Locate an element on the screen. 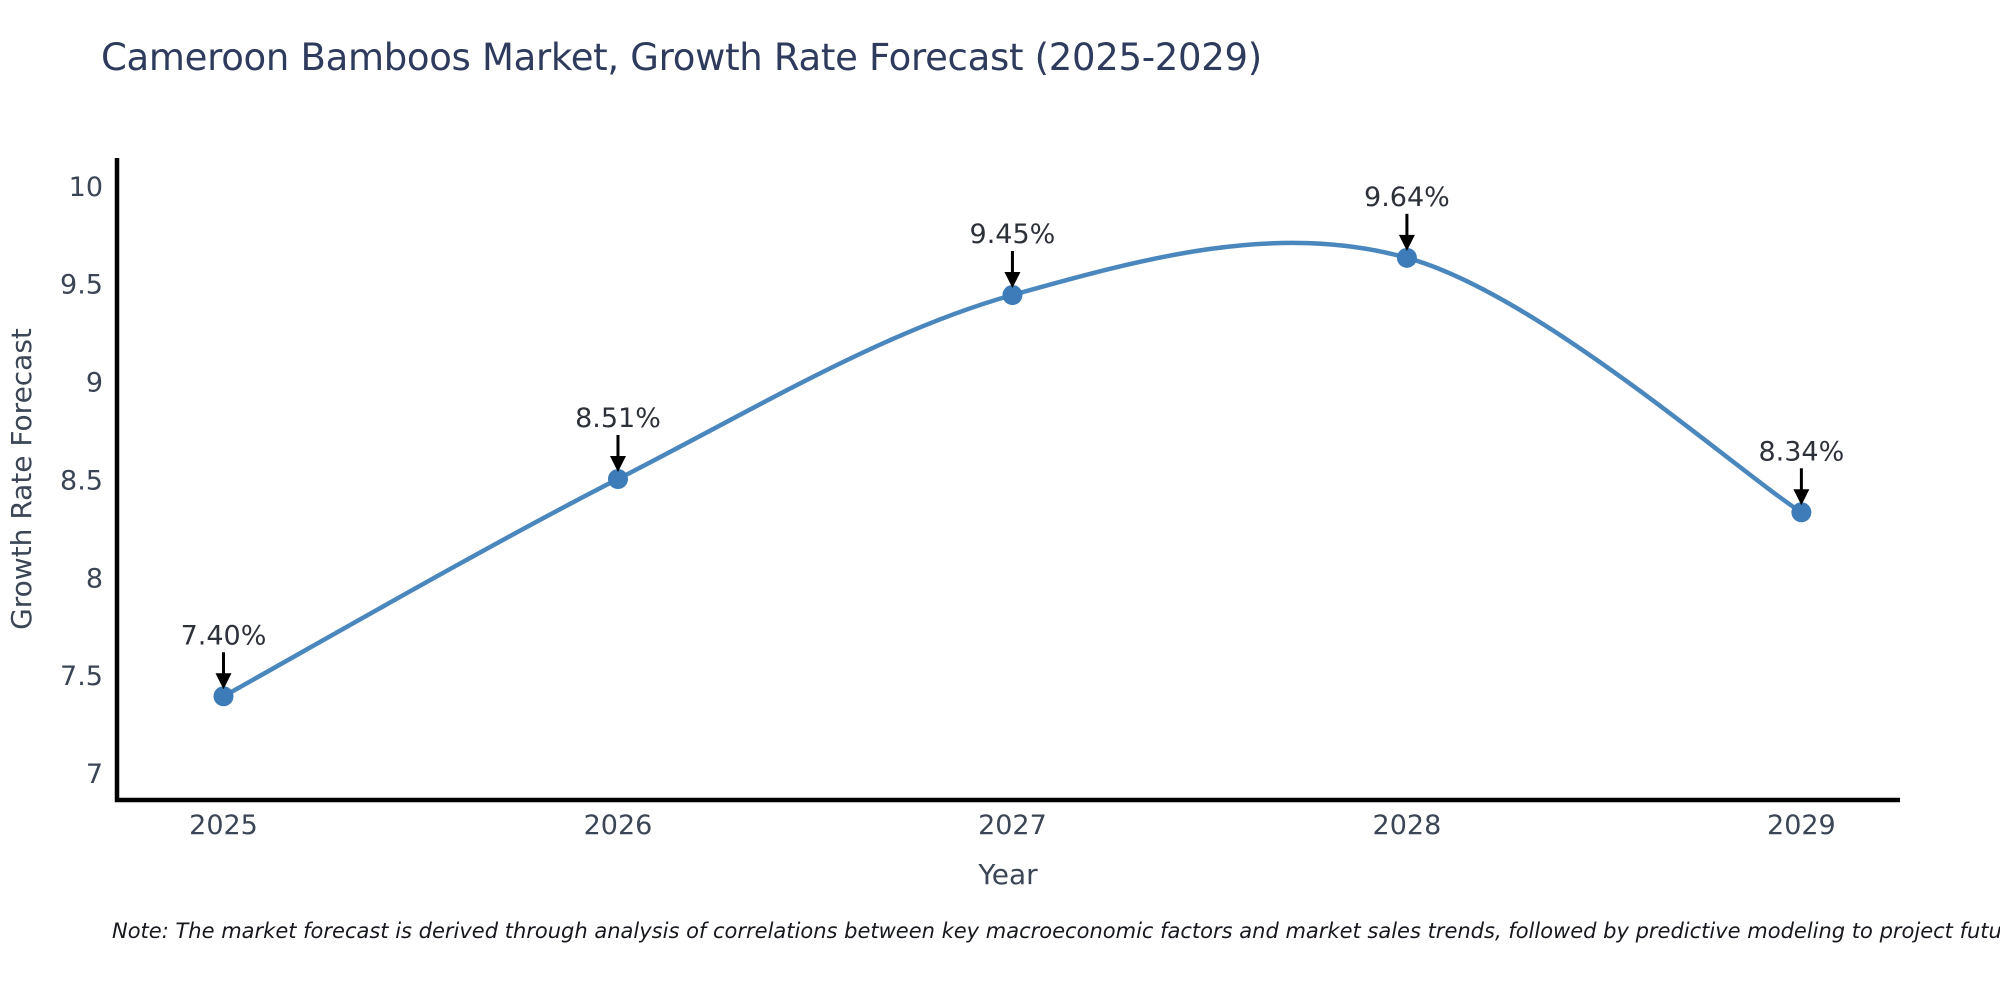 This screenshot has width=2000, height=1000. x-tick-label: 2027 is located at coordinates (1012, 825).